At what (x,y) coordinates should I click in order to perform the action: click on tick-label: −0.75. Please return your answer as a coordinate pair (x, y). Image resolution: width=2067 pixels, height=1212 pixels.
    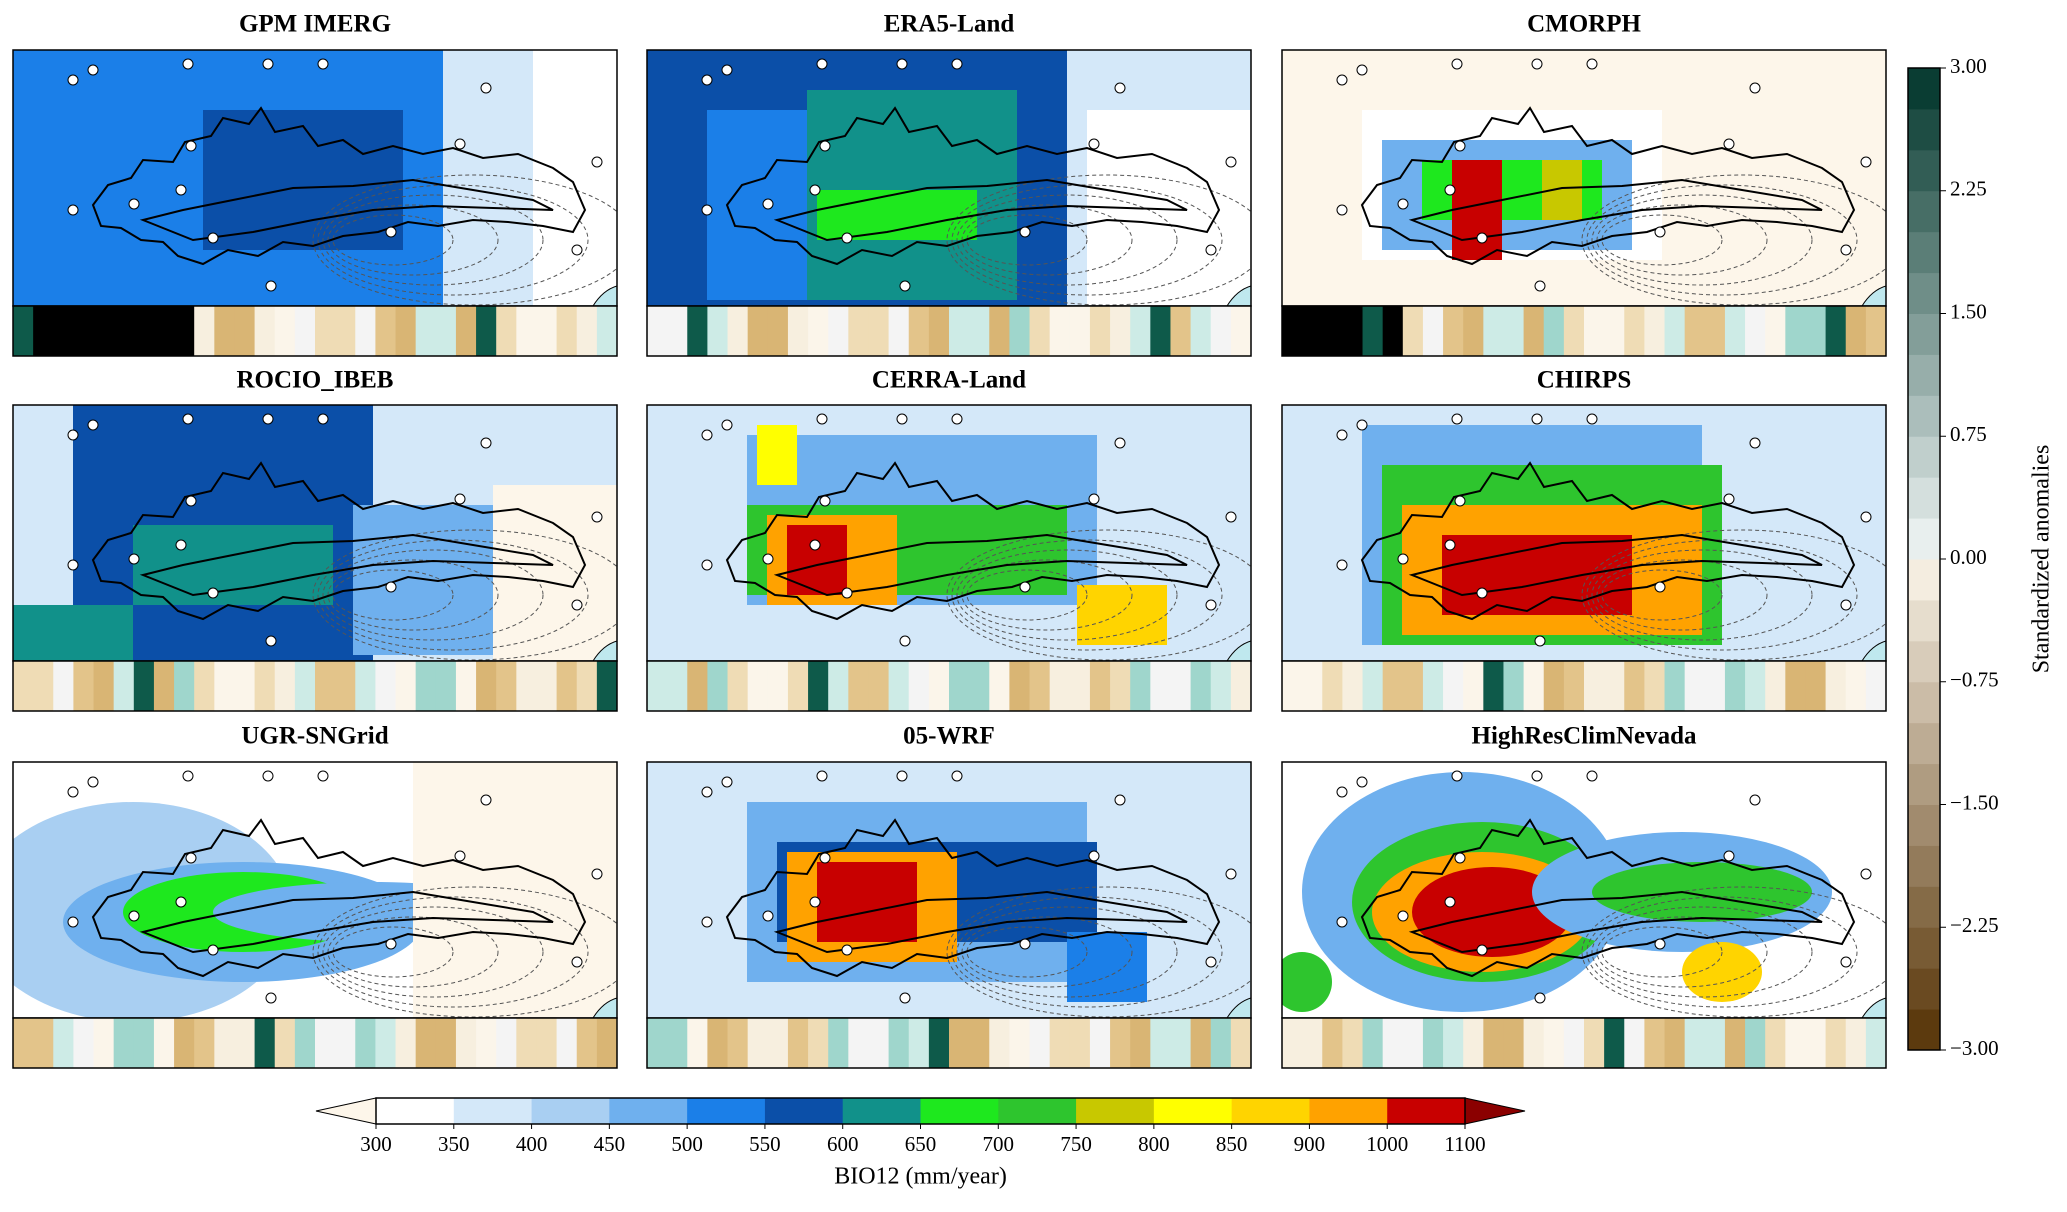
    Looking at the image, I should click on (1974, 680).